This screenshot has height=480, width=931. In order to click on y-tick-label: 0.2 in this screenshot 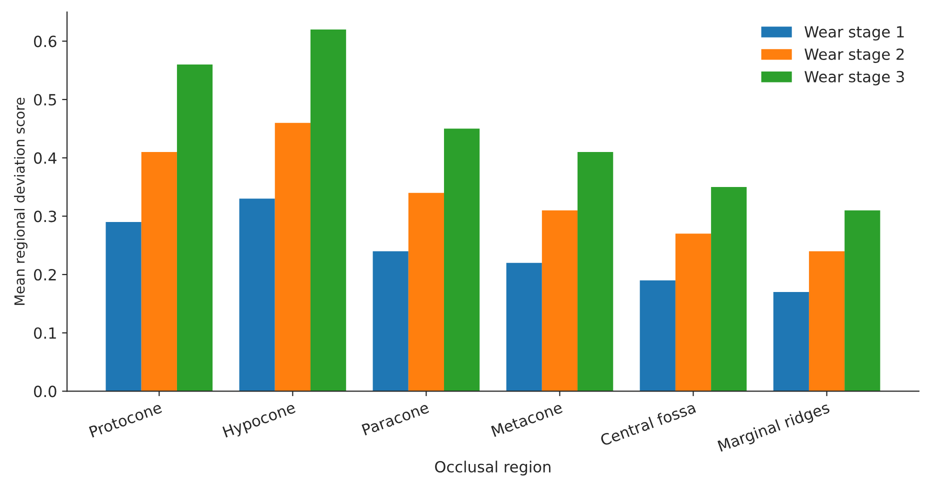, I will do `click(45, 274)`.